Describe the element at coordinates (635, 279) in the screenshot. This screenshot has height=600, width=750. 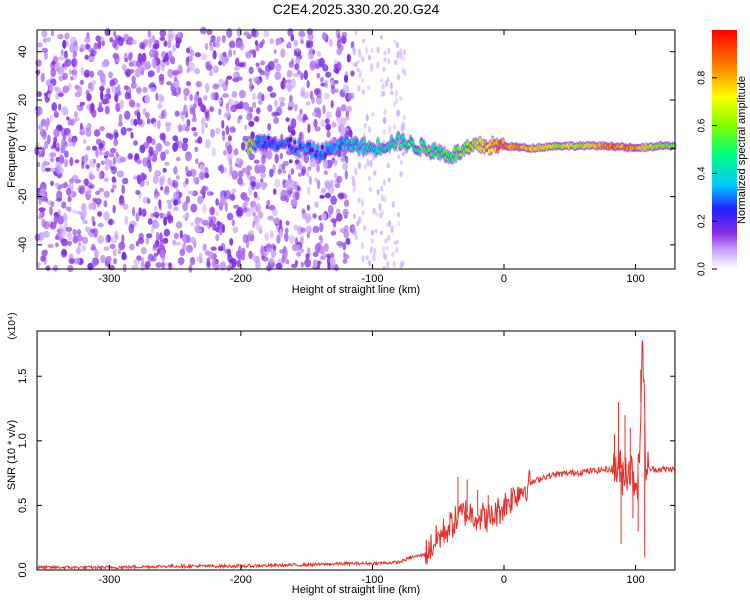
I see `x-tick-label: 100` at that location.